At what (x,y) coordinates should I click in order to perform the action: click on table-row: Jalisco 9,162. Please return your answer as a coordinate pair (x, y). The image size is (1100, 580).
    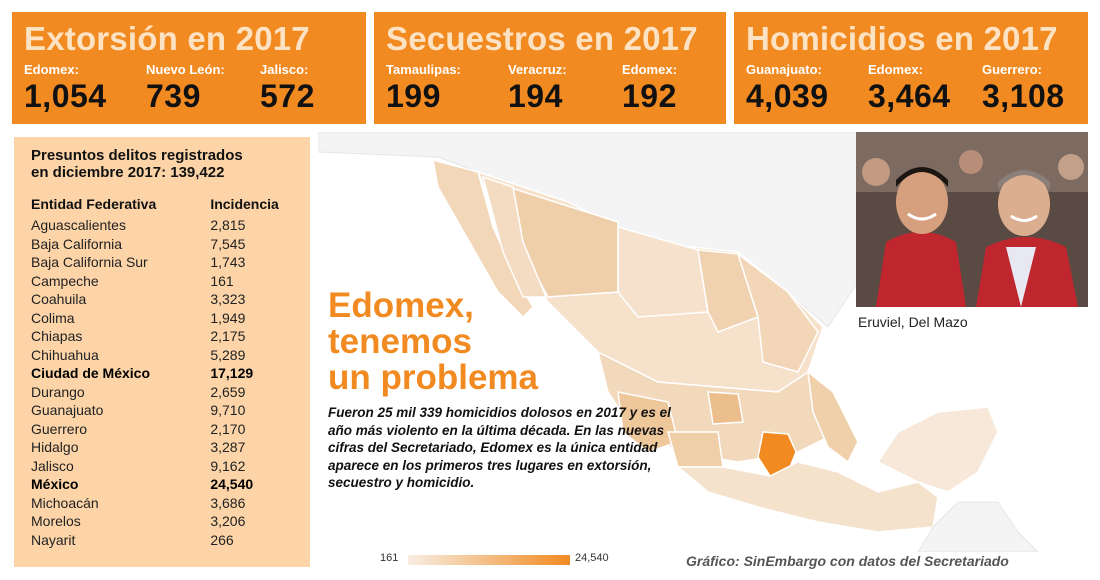
    Looking at the image, I should click on (165, 466).